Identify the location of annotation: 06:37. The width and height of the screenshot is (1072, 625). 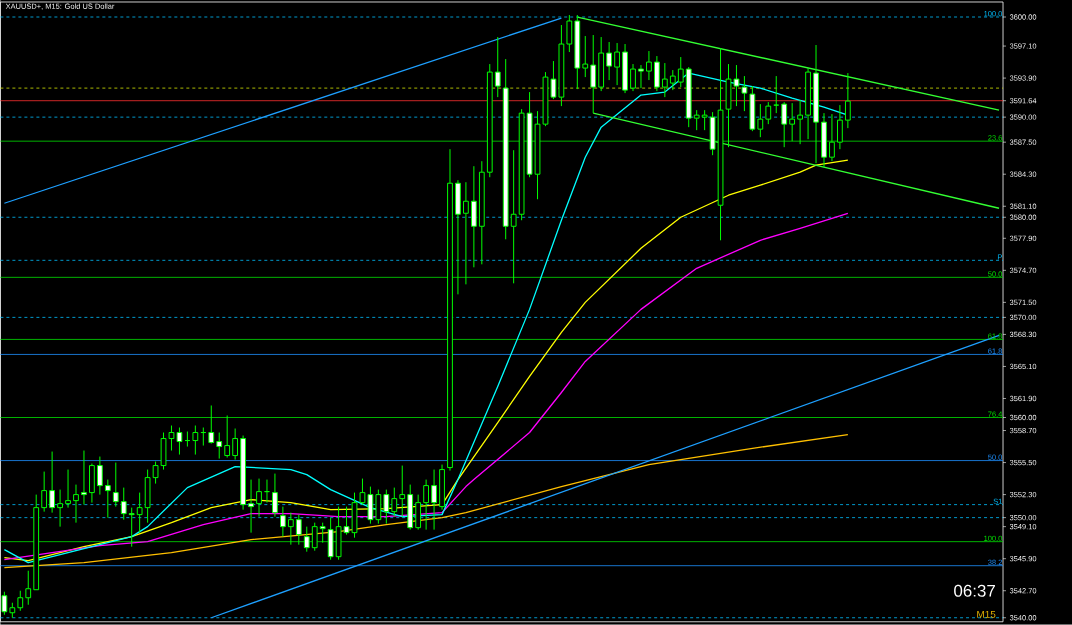
(974, 590).